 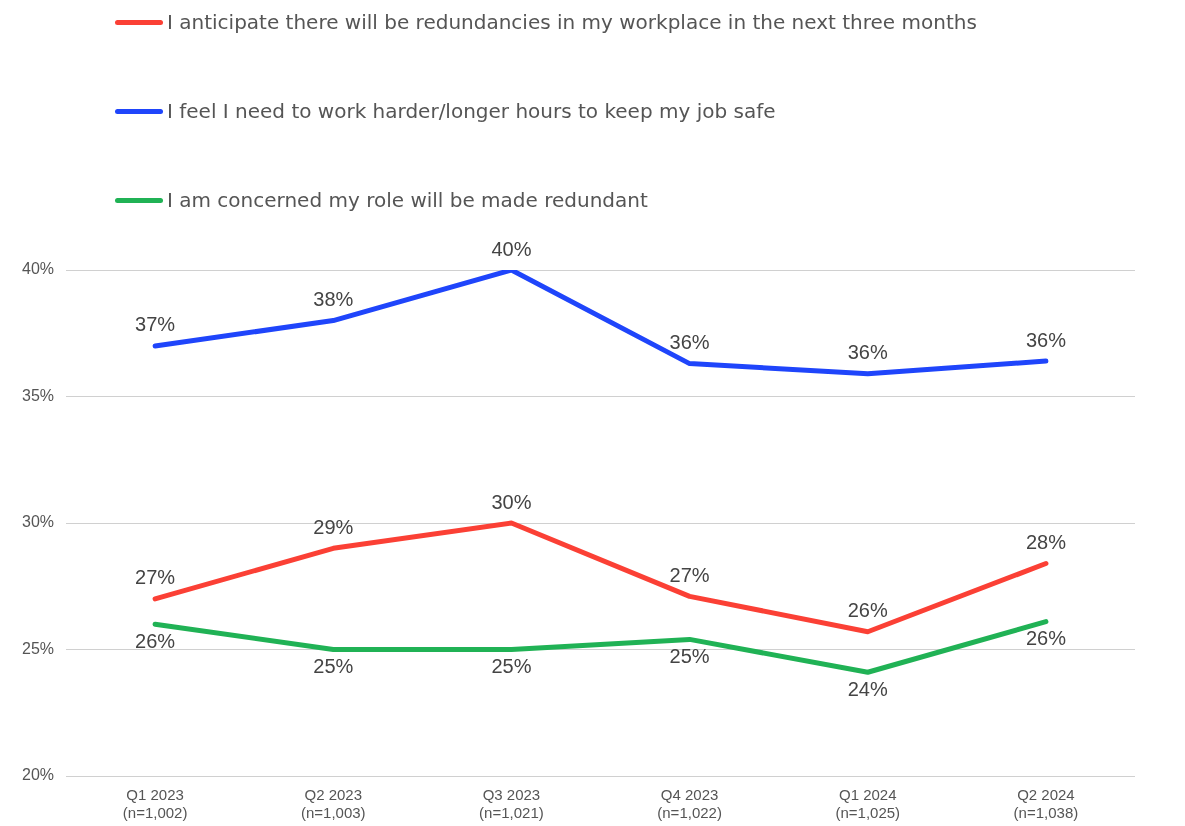 I want to click on legend-label: I am concerned my role will be made redundant, so click(x=407, y=200).